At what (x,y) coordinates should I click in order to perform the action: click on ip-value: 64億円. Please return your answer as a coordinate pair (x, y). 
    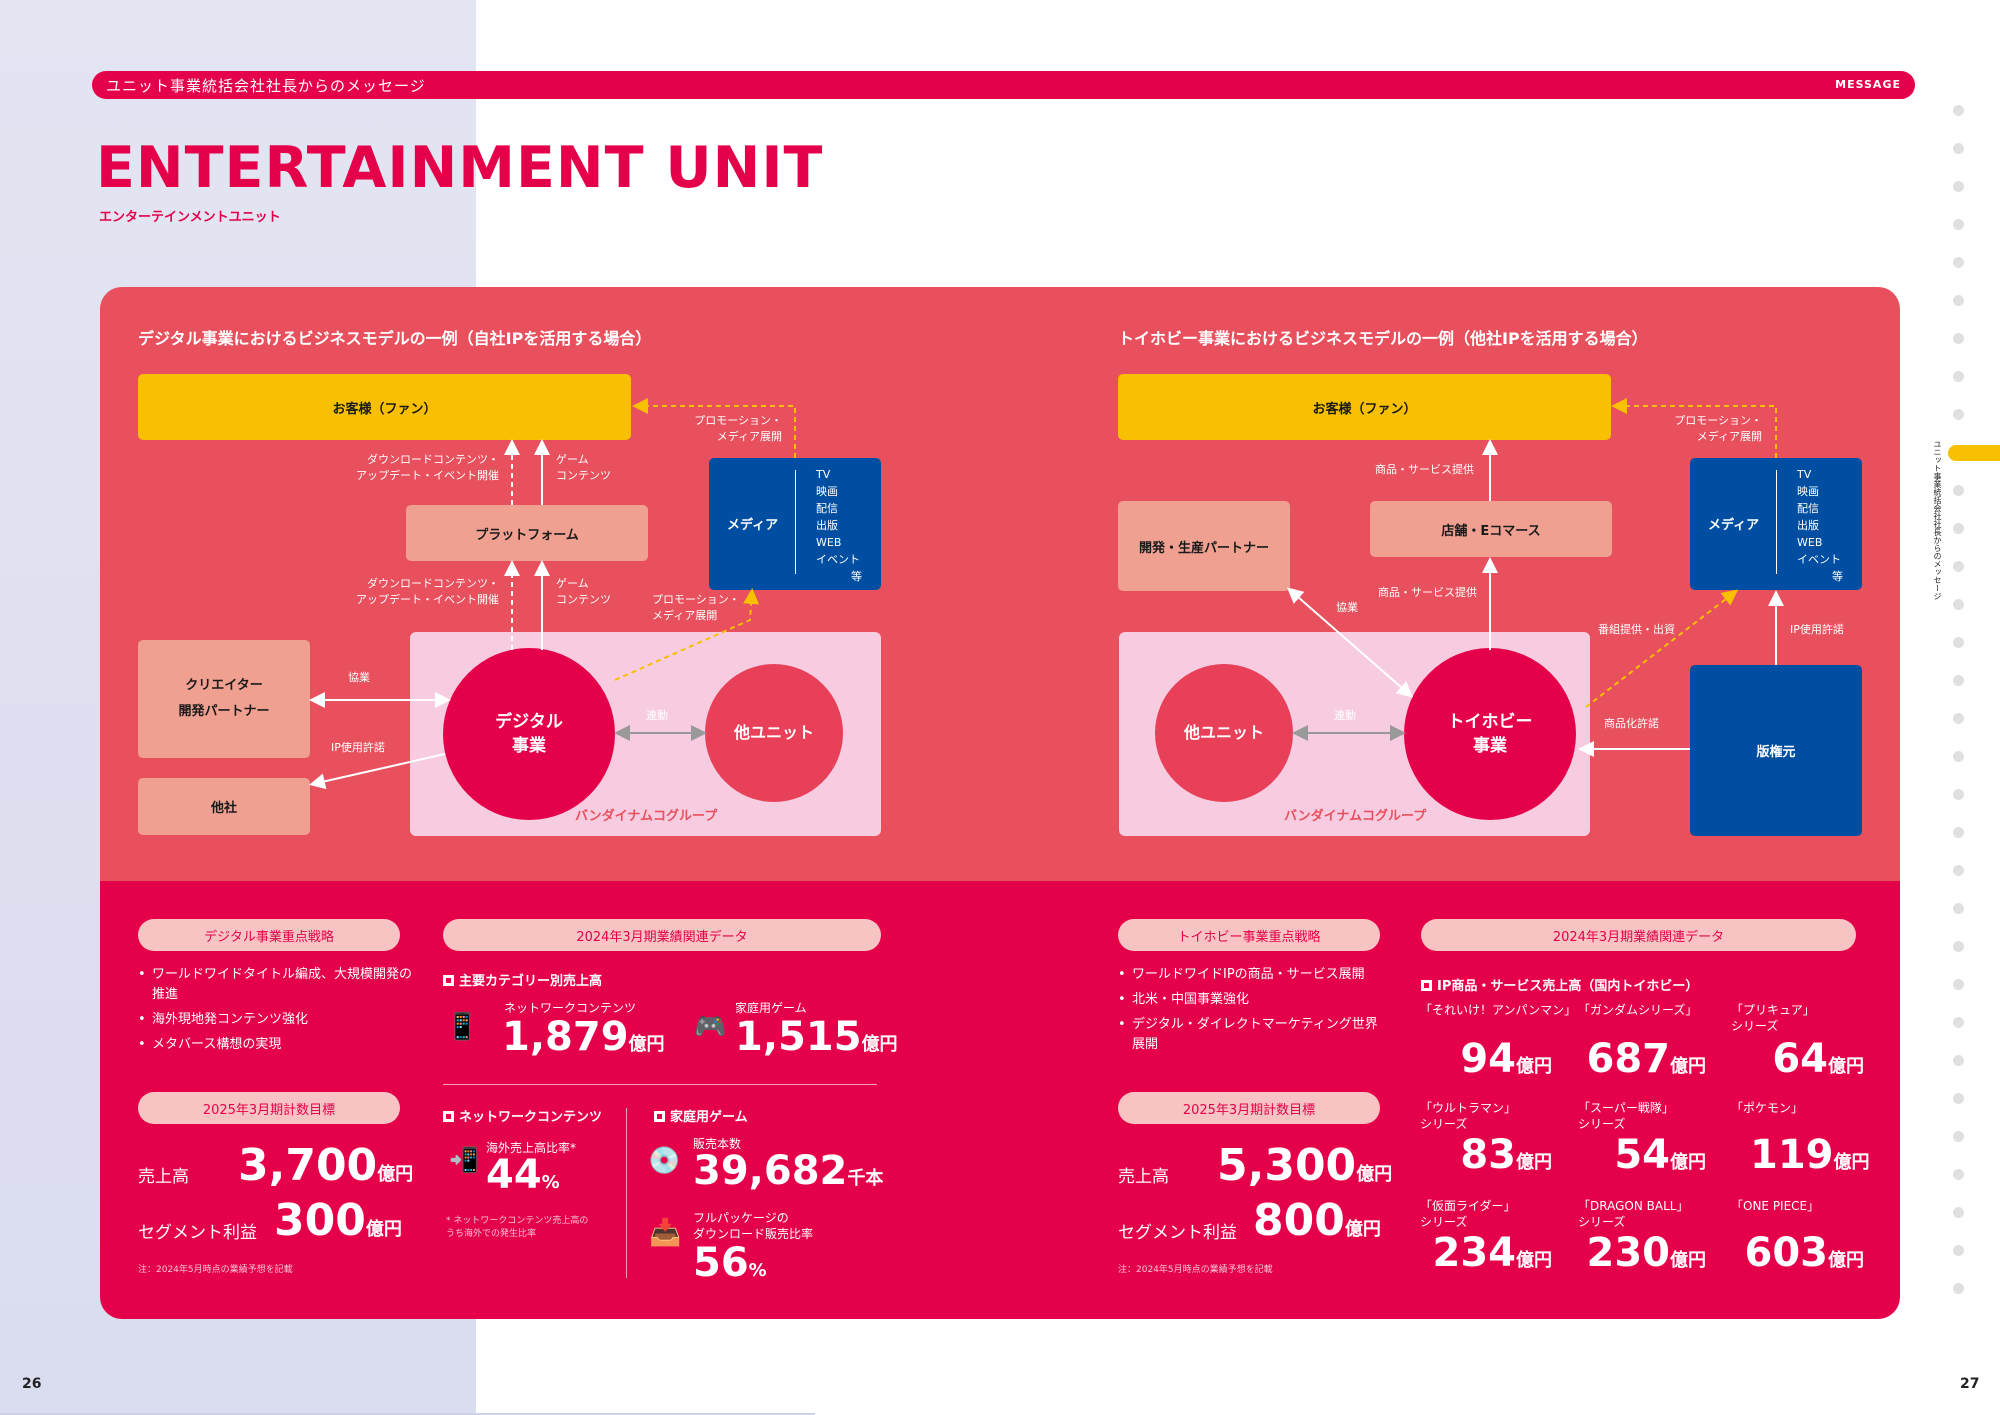
    Looking at the image, I should click on (1818, 1059).